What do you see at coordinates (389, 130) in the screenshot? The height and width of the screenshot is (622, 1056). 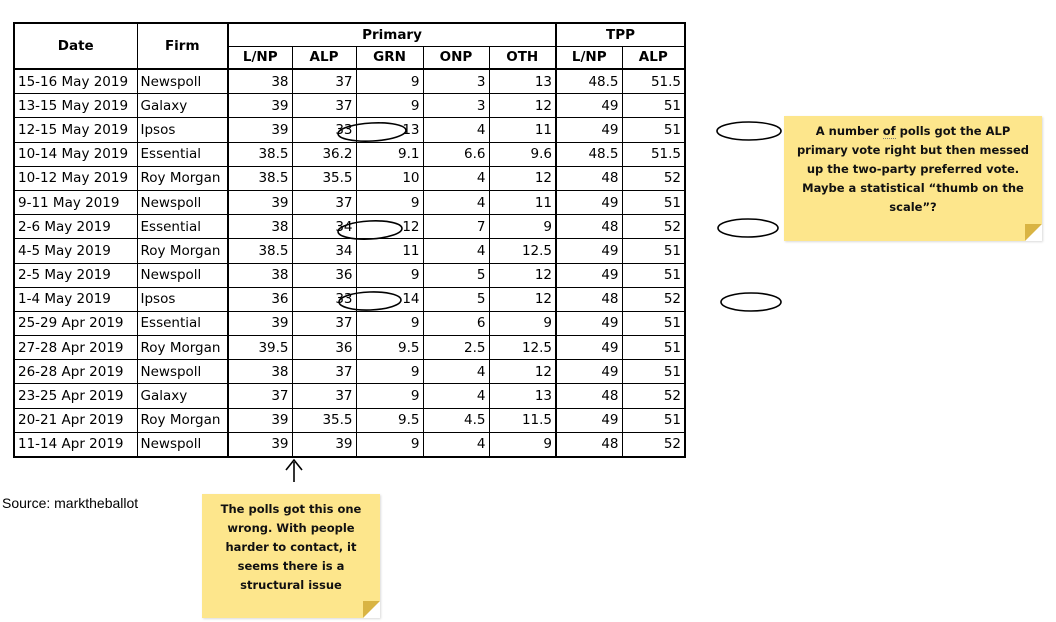 I see `cell-primary-grn: 13` at bounding box center [389, 130].